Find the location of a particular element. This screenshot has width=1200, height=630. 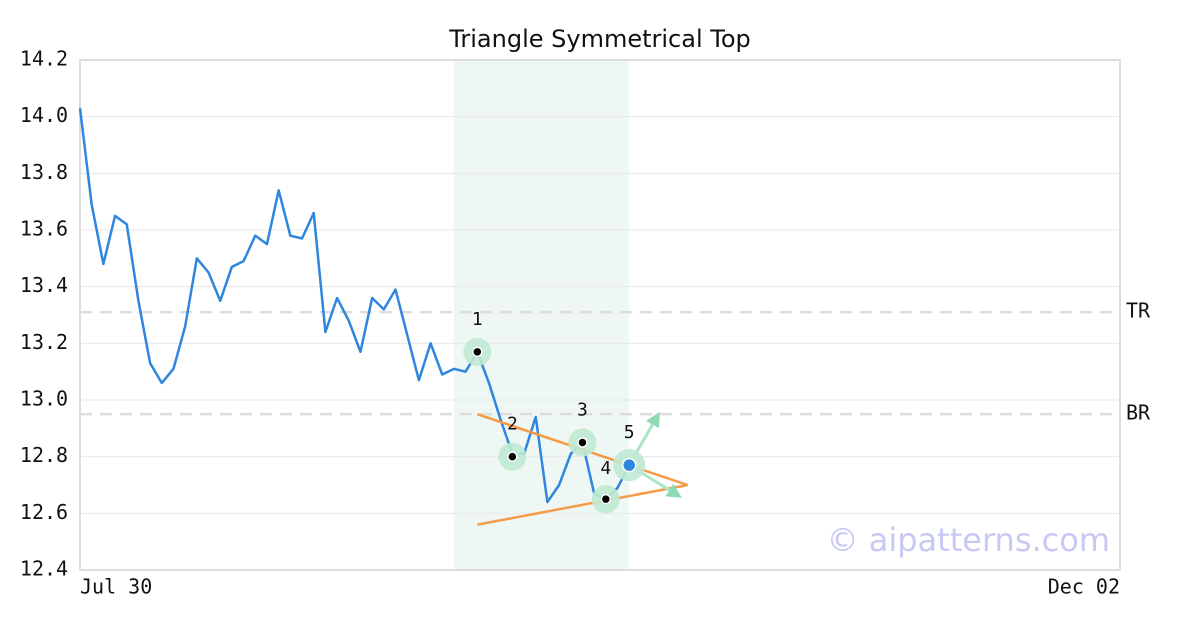

y-tick-label: 12.4 is located at coordinates (44, 569).